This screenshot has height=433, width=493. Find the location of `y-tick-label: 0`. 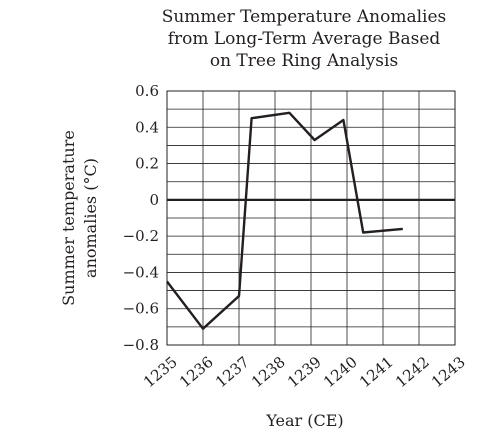

y-tick-label: 0 is located at coordinates (154, 200).